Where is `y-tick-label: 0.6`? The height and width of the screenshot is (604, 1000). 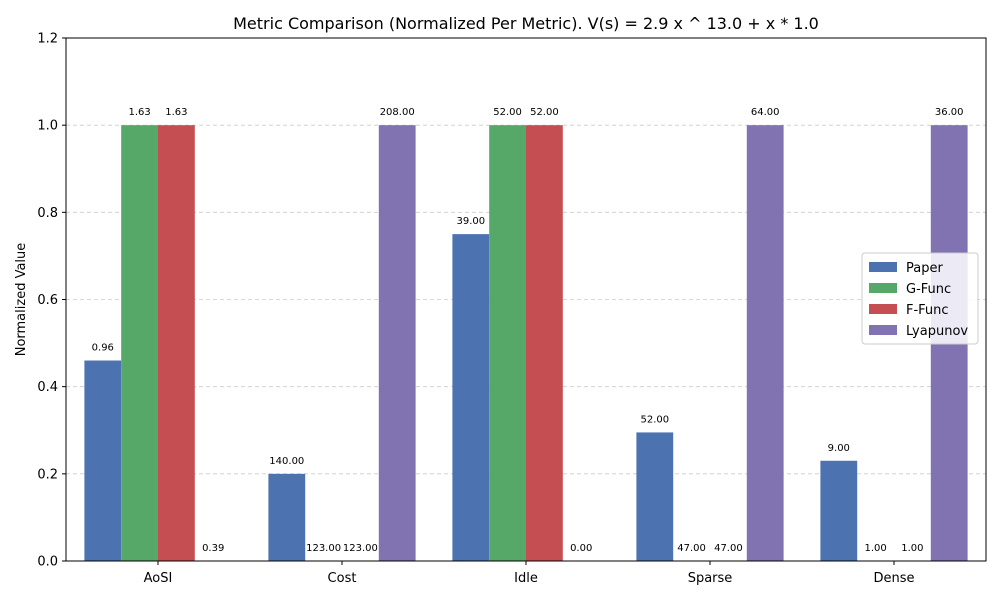 y-tick-label: 0.6 is located at coordinates (47, 300).